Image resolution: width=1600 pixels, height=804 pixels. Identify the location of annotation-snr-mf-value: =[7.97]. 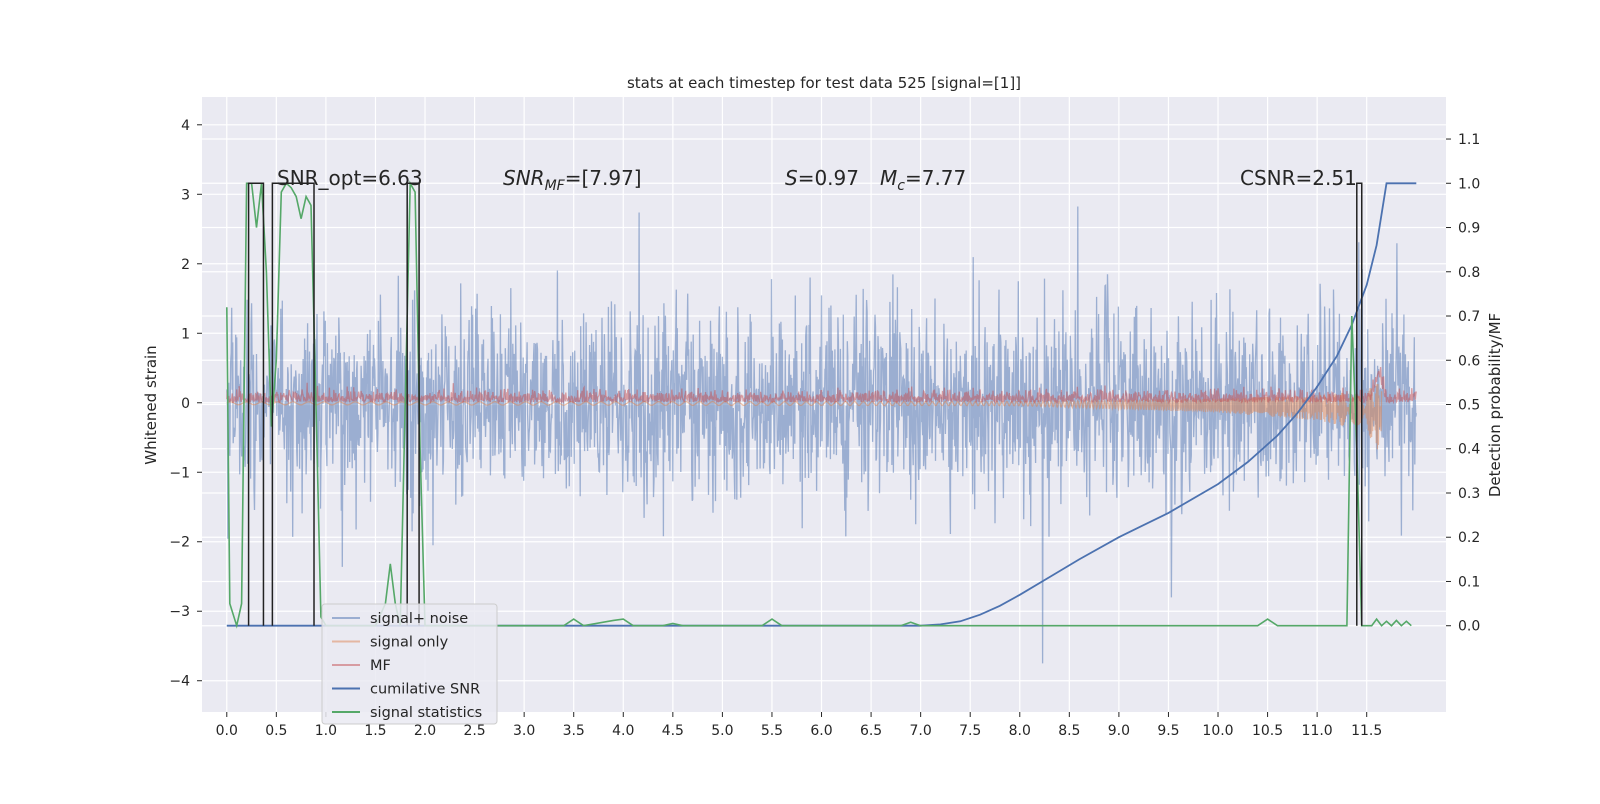
(603, 178).